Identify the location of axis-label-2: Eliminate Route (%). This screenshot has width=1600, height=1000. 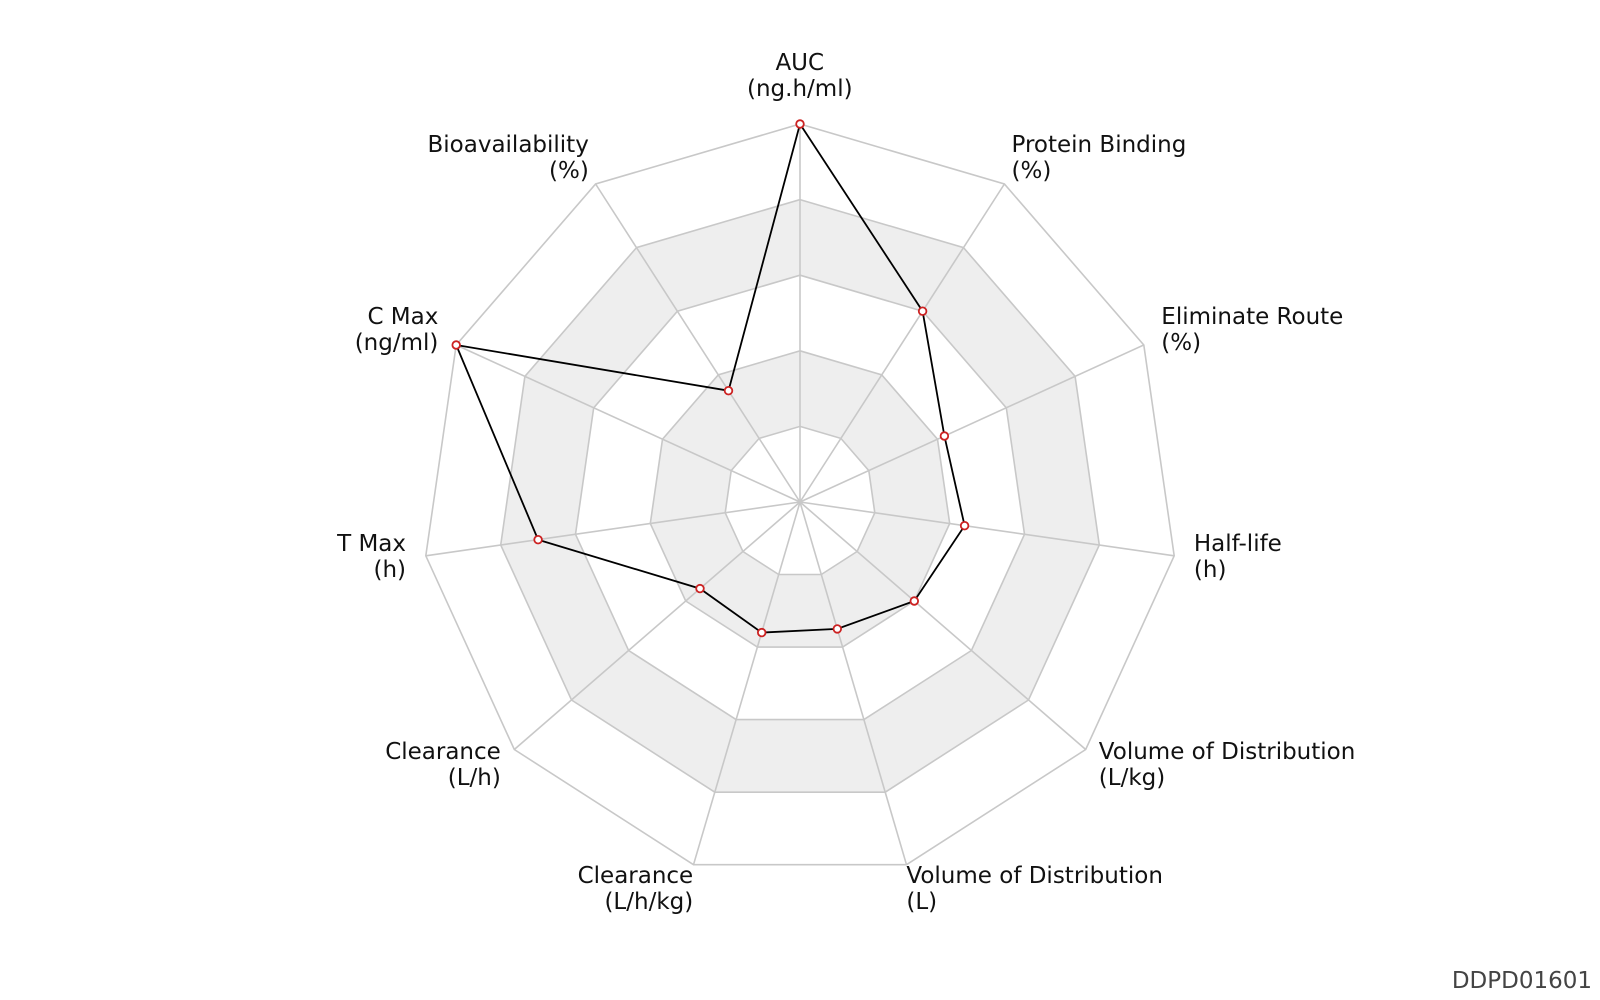
(1252, 330).